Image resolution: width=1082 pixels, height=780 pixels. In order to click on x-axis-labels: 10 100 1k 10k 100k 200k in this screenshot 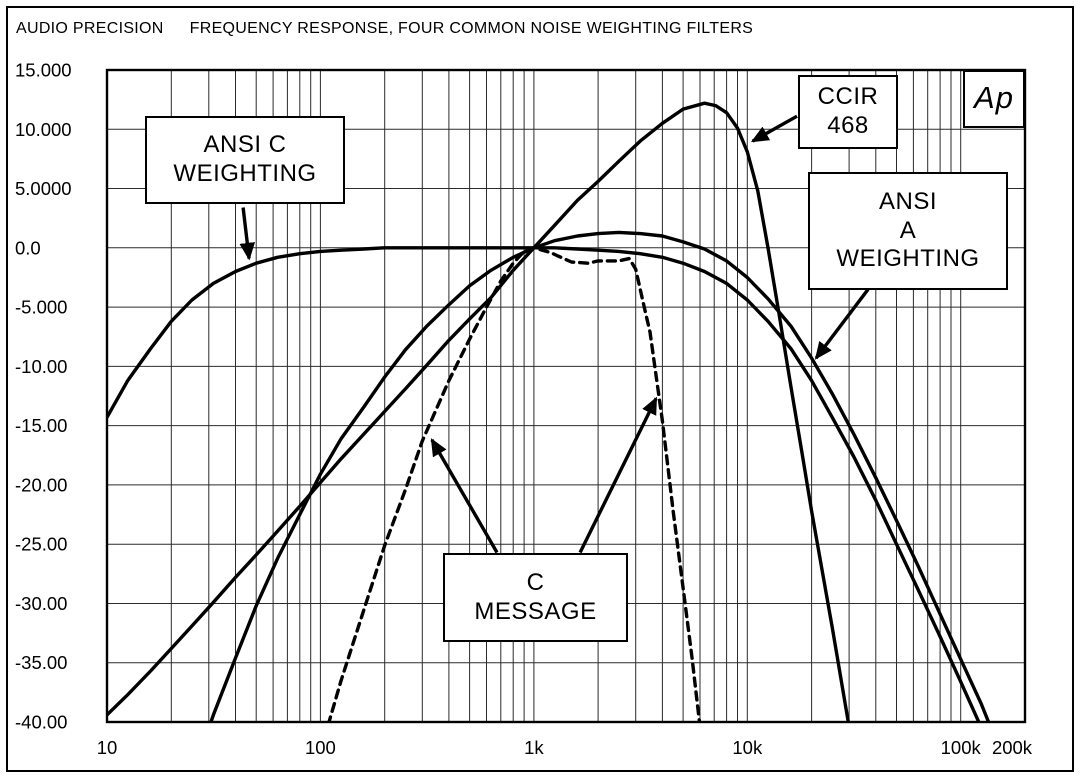, I will do `click(565, 747)`.